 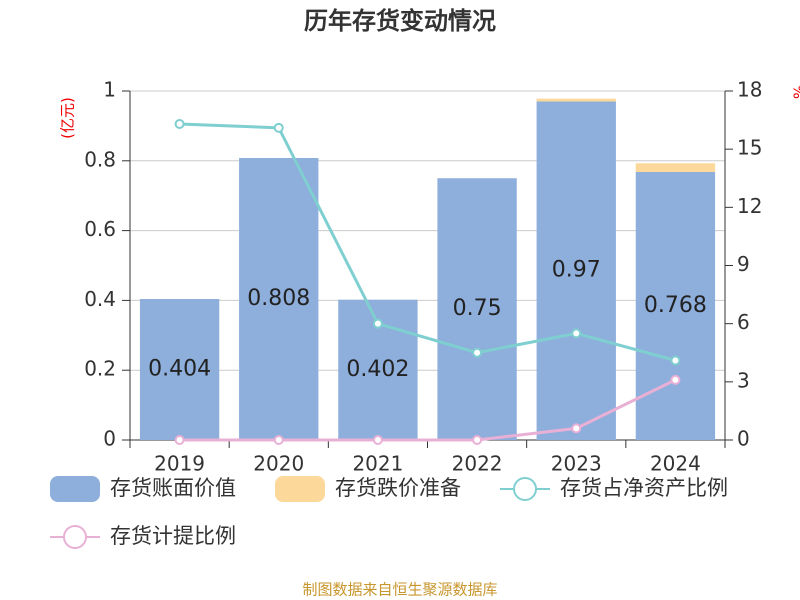 What do you see at coordinates (100, 299) in the screenshot?
I see `y-tick-label: 0.4` at bounding box center [100, 299].